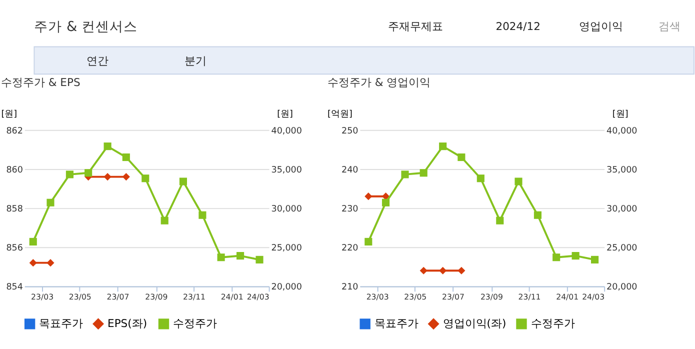 The height and width of the screenshot is (349, 695). I want to click on y-tick-label: 220, so click(349, 249).